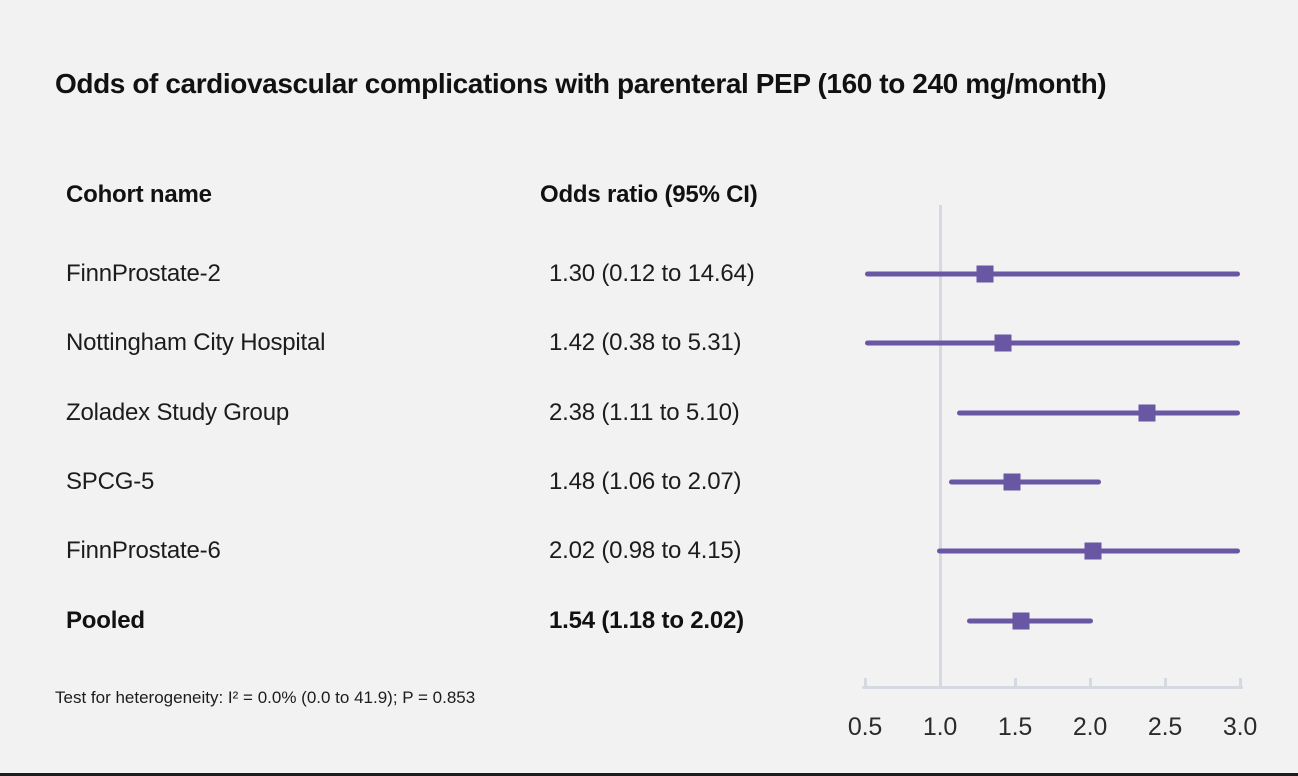  I want to click on odds-ratio-value: 1.48 (1.06 to 2.07), so click(645, 481).